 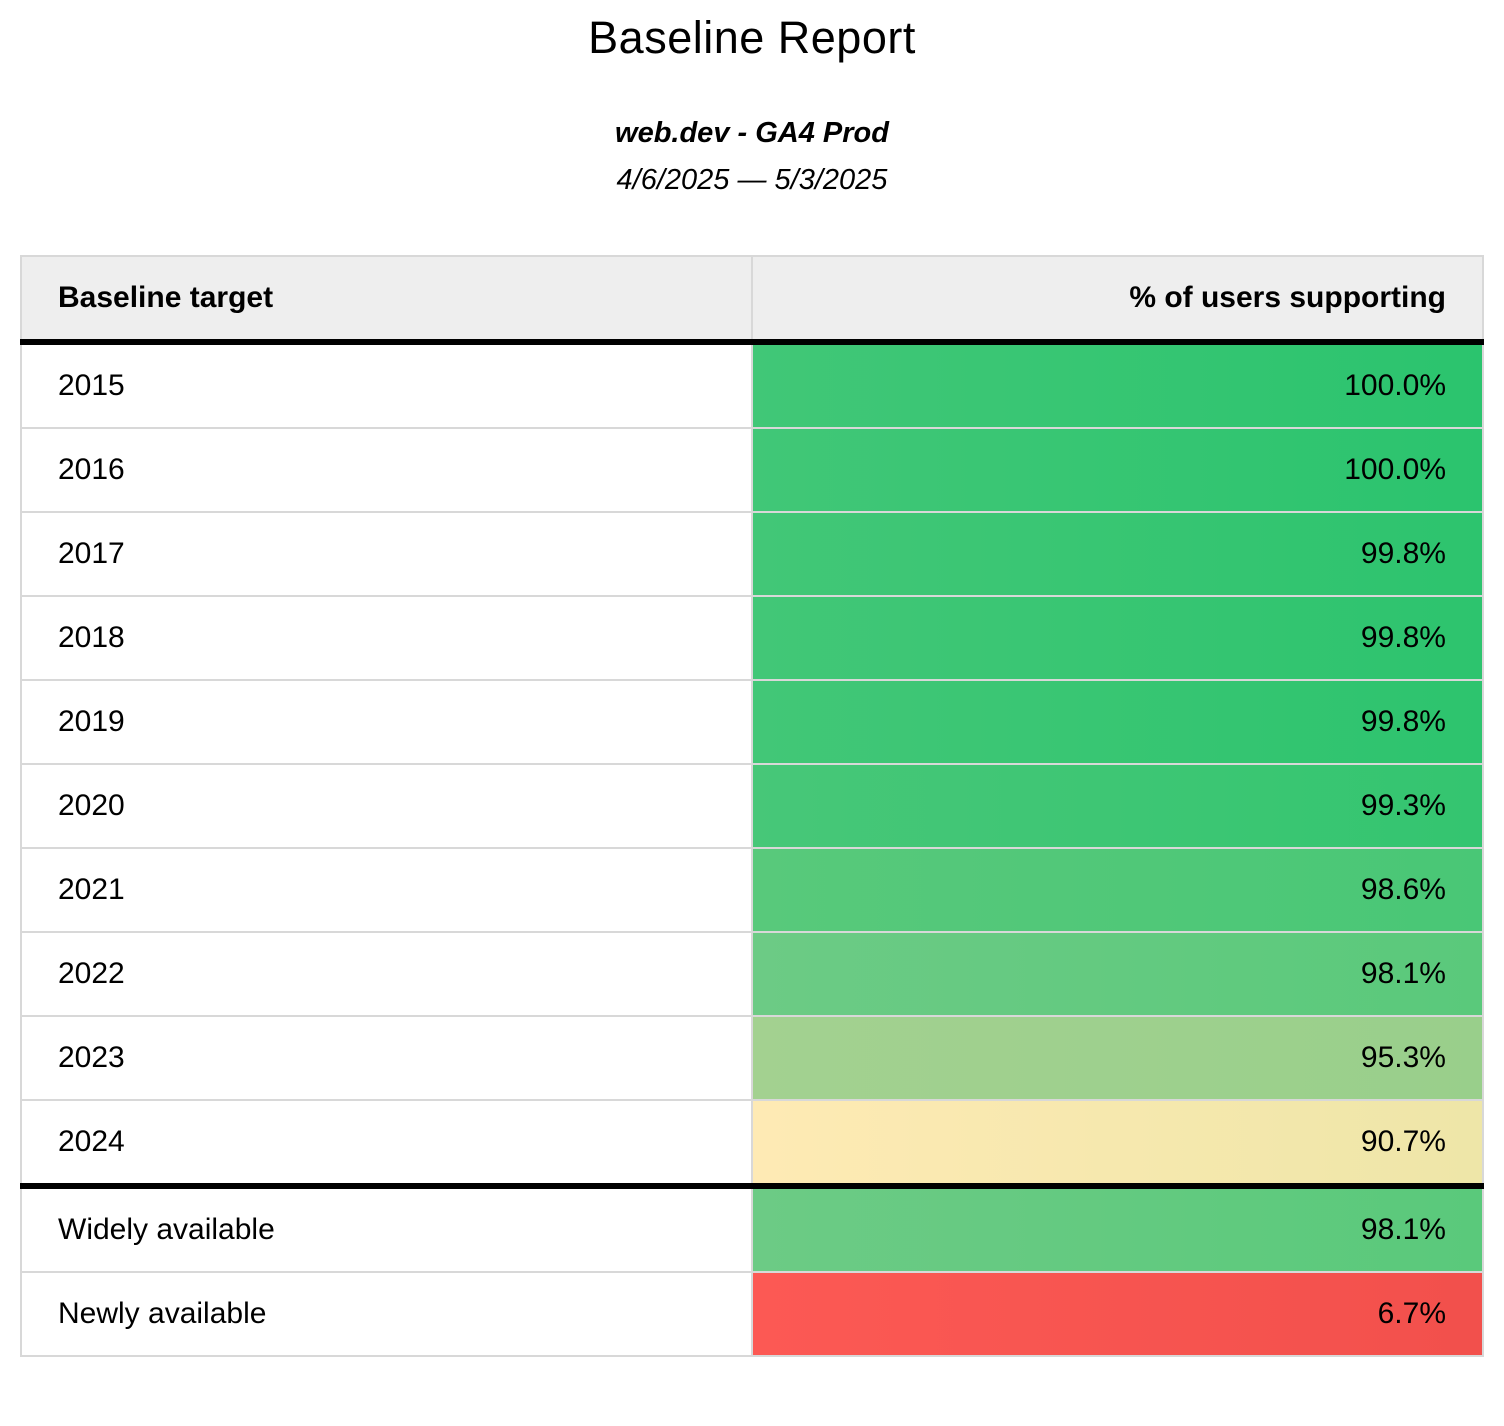 I want to click on table-row: 2020 99.3%, so click(x=752, y=806).